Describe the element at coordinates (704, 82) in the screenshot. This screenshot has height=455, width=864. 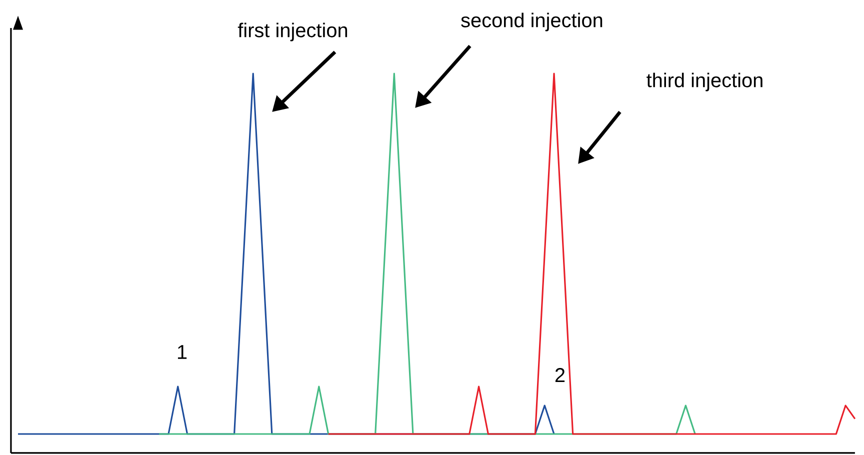
I see `annotation: third injection` at that location.